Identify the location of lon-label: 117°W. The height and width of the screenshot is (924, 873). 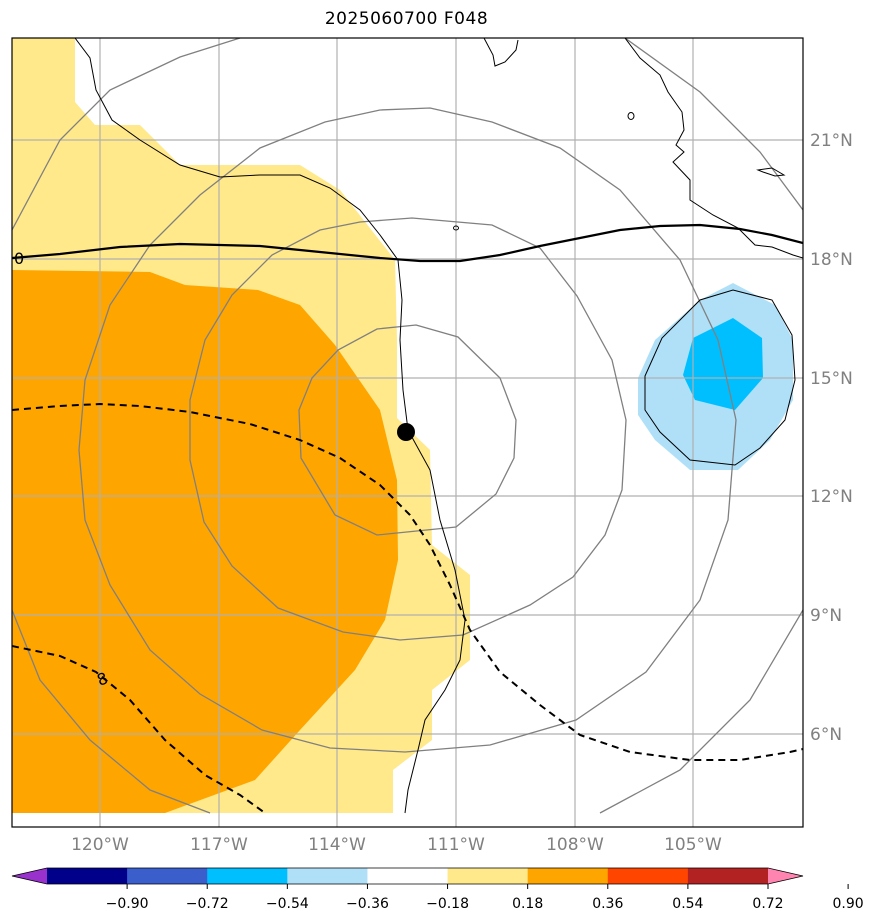
(219, 845).